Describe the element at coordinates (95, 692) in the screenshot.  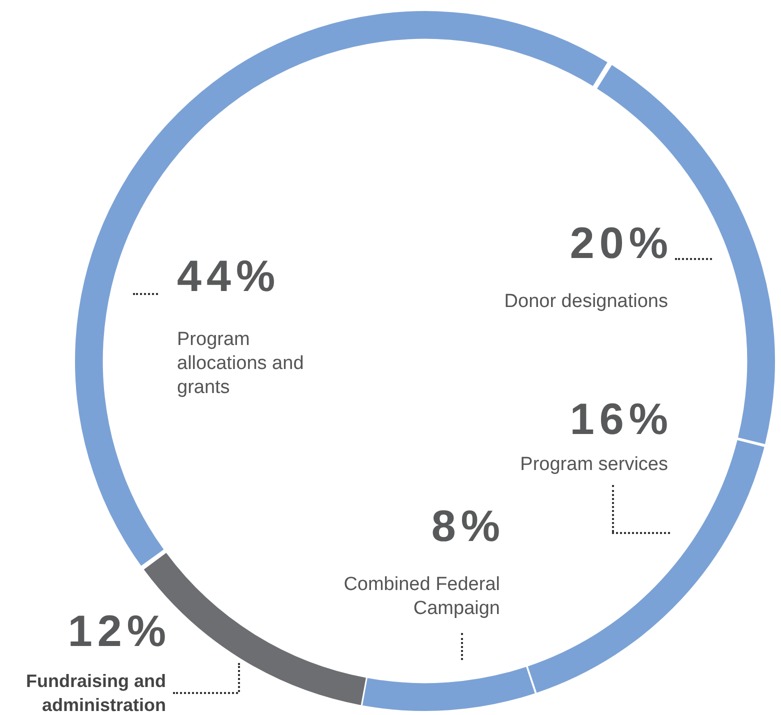
I see `slice-label: Fundraising and administration` at that location.